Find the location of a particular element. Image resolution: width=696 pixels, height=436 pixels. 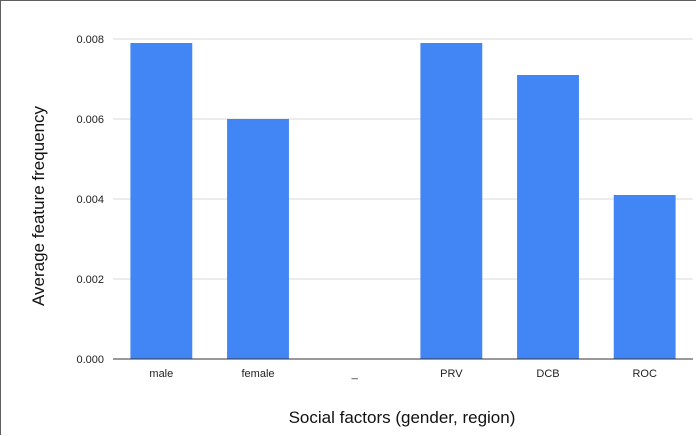

x-tick-label: DCB is located at coordinates (547, 374).